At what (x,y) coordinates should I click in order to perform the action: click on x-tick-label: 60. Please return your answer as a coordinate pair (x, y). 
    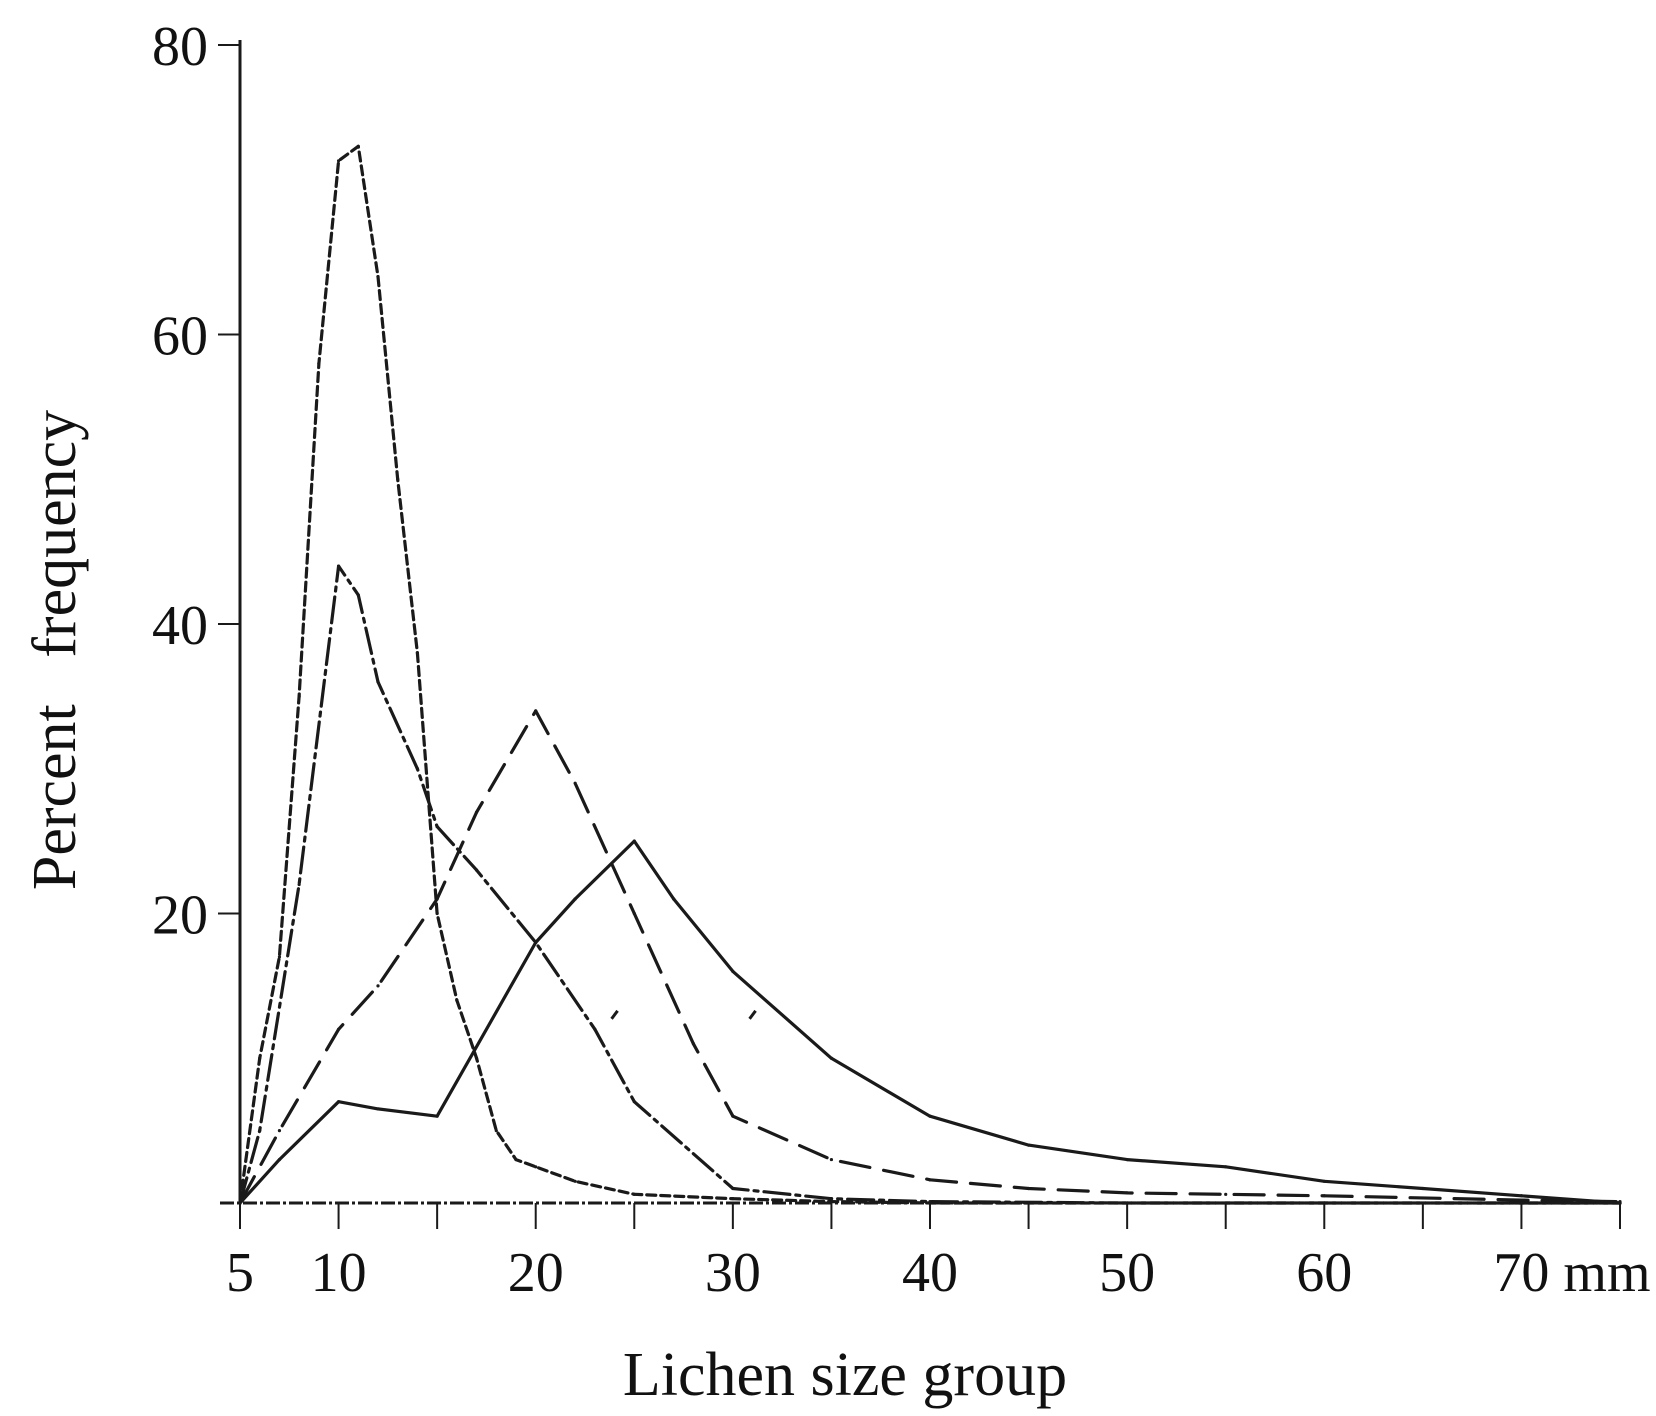
    Looking at the image, I should click on (1324, 1273).